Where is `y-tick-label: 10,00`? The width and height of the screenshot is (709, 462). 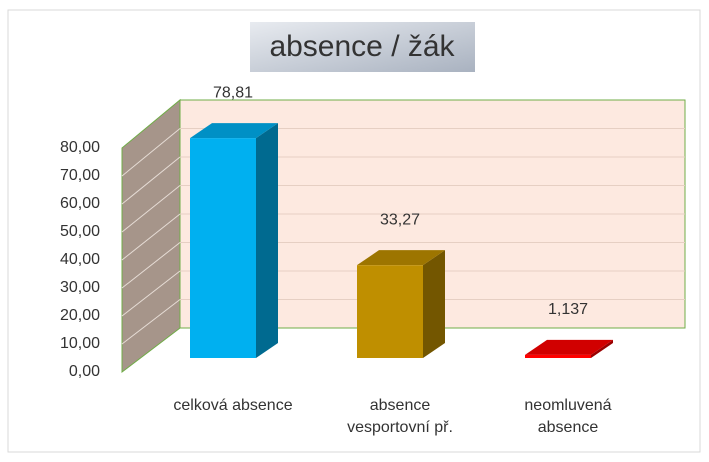
y-tick-label: 10,00 is located at coordinates (80, 343).